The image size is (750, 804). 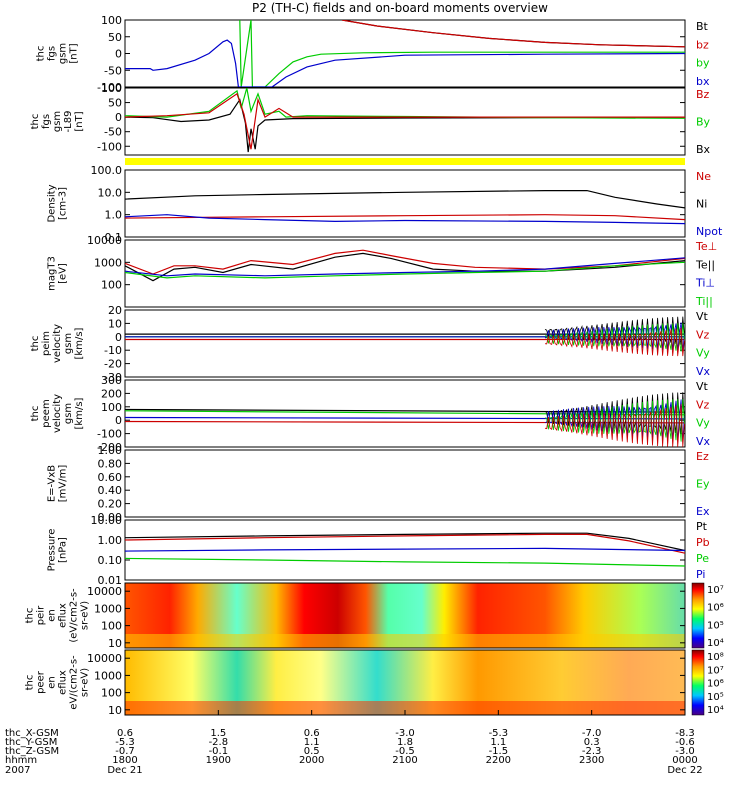 What do you see at coordinates (35, 122) in the screenshot?
I see `fgm-ylabel: thc` at bounding box center [35, 122].